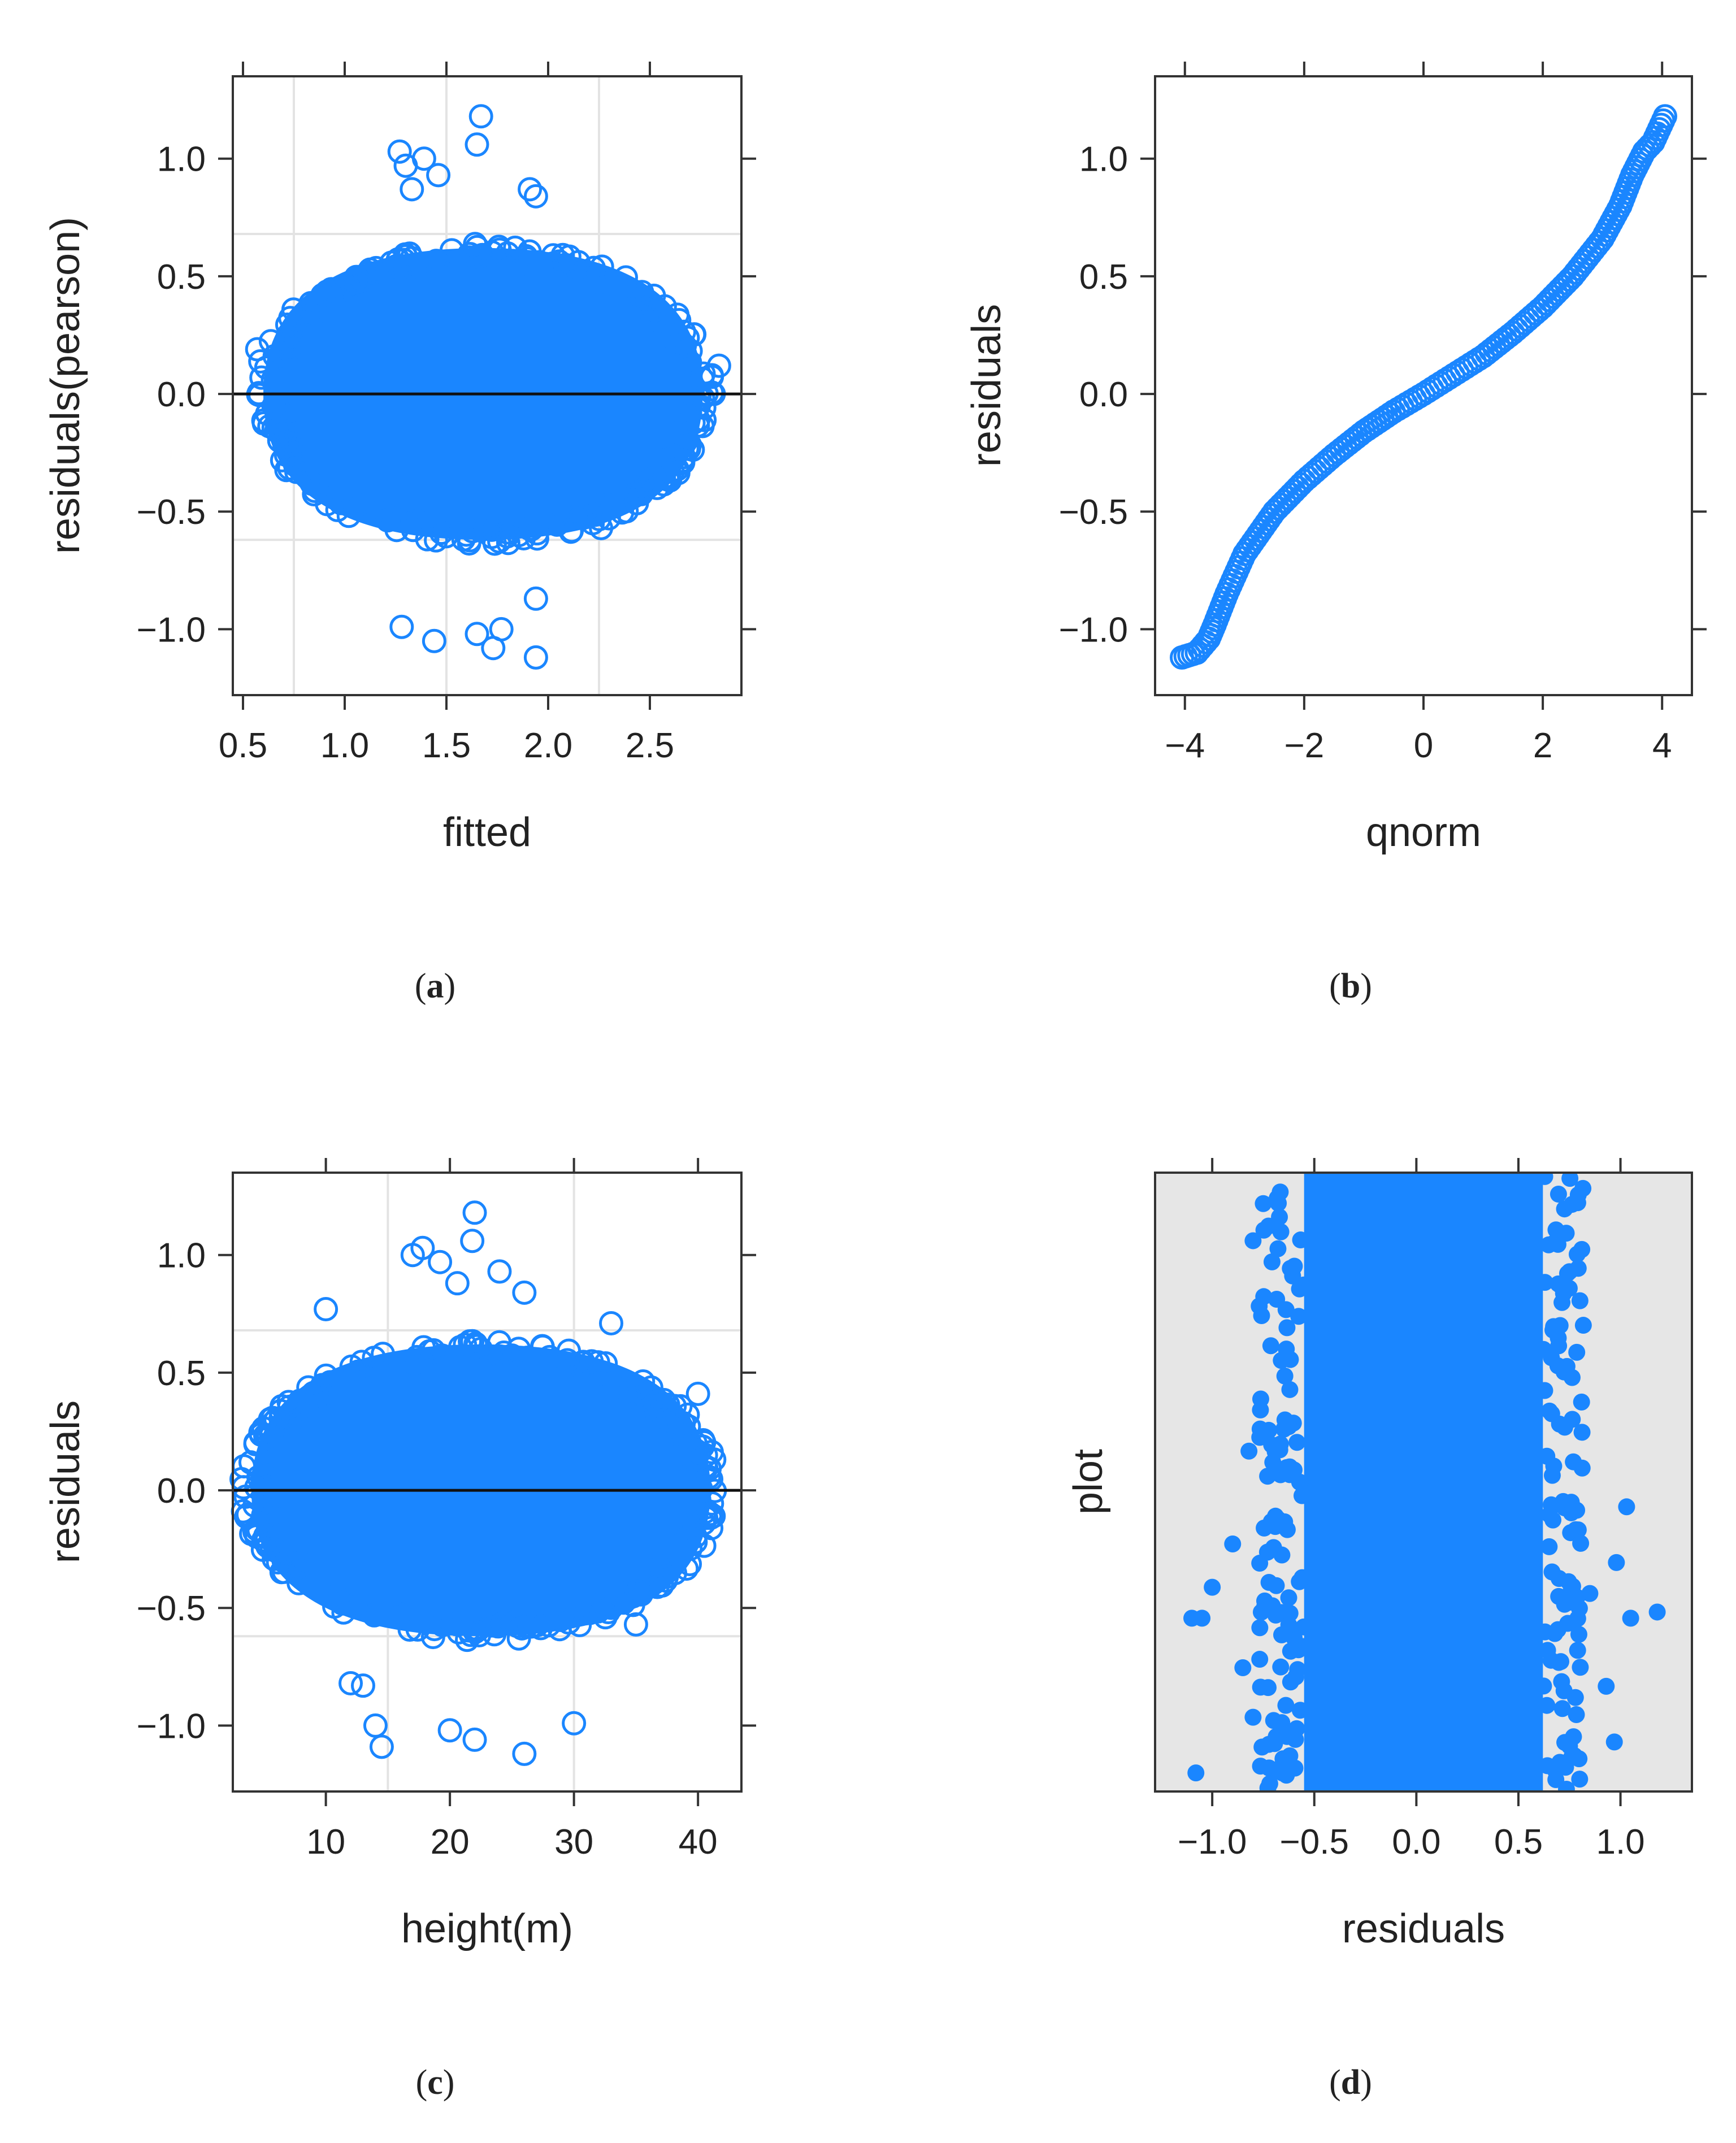 The image size is (1736, 2143). I want to click on panel-c-ytick-label: 0.0, so click(181, 1492).